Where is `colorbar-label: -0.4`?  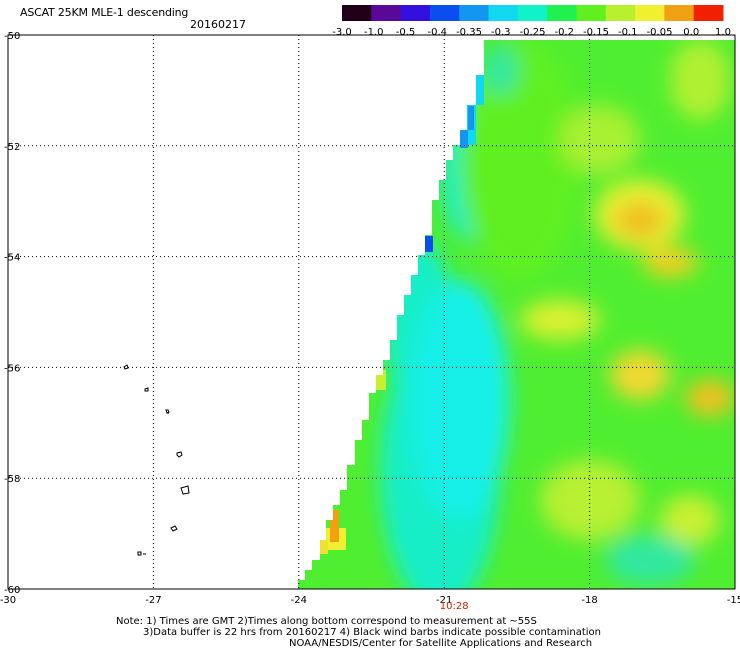
colorbar-label: -0.4 is located at coordinates (437, 32).